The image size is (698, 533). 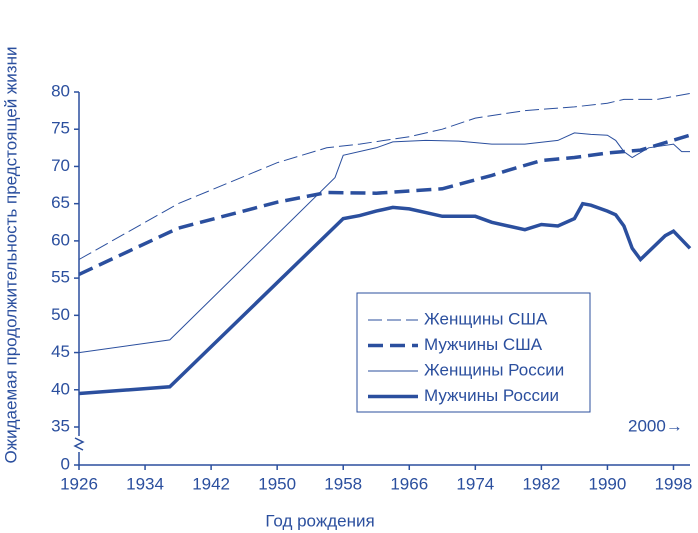 What do you see at coordinates (541, 483) in the screenshot?
I see `x-tick-label: 1982` at bounding box center [541, 483].